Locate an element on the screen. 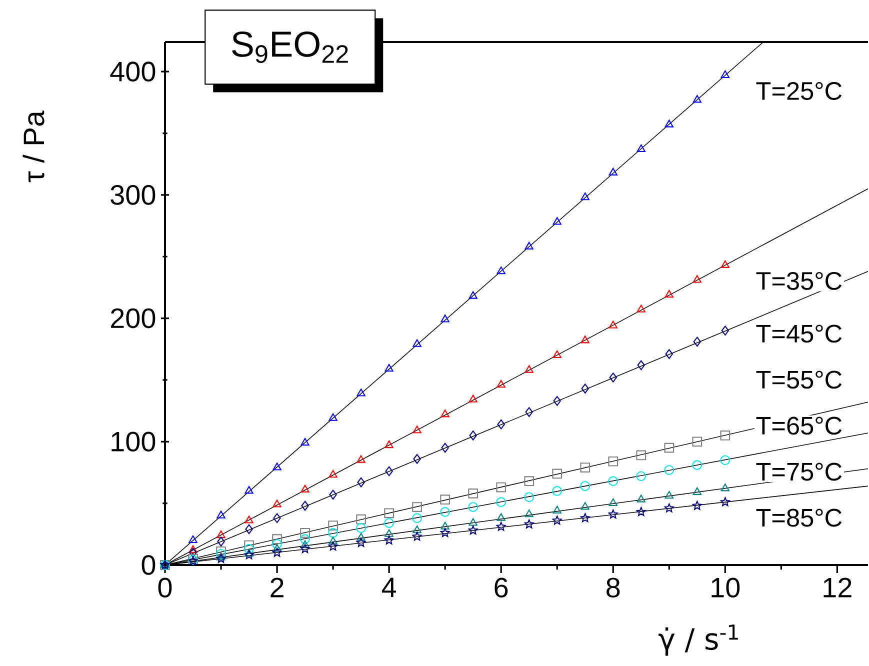 The image size is (869, 666). series-label: T=45°C is located at coordinates (799, 333).